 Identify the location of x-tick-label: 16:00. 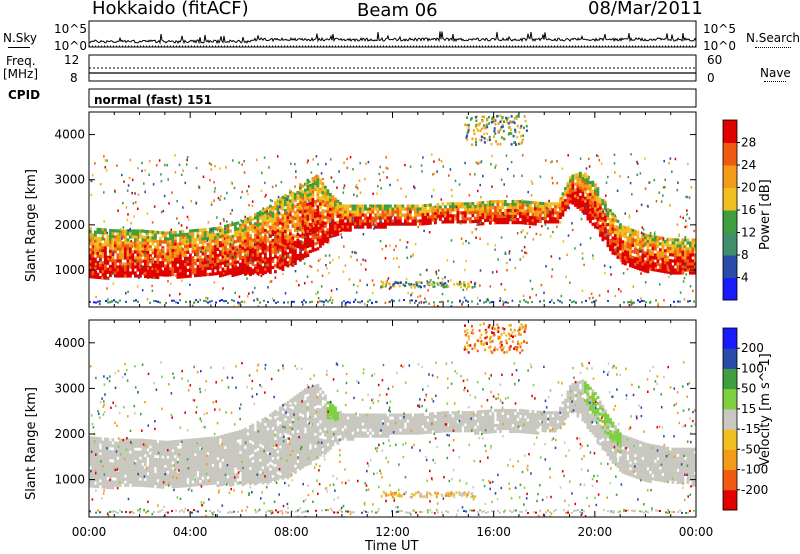
(493, 532).